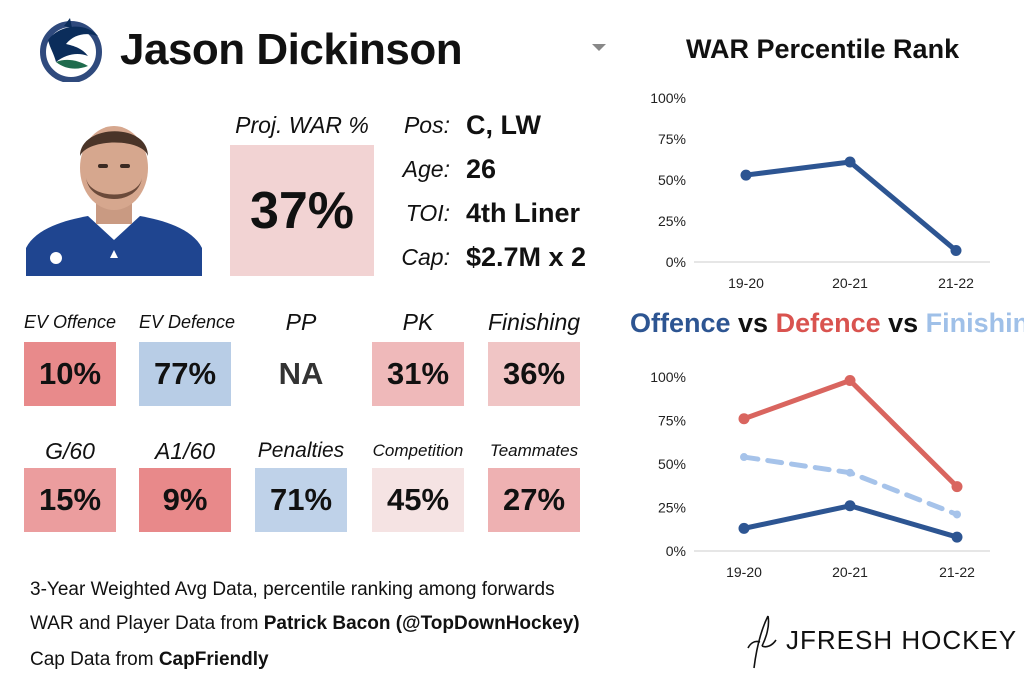  What do you see at coordinates (302, 125) in the screenshot?
I see `proj-war-label: Proj. WAR %` at bounding box center [302, 125].